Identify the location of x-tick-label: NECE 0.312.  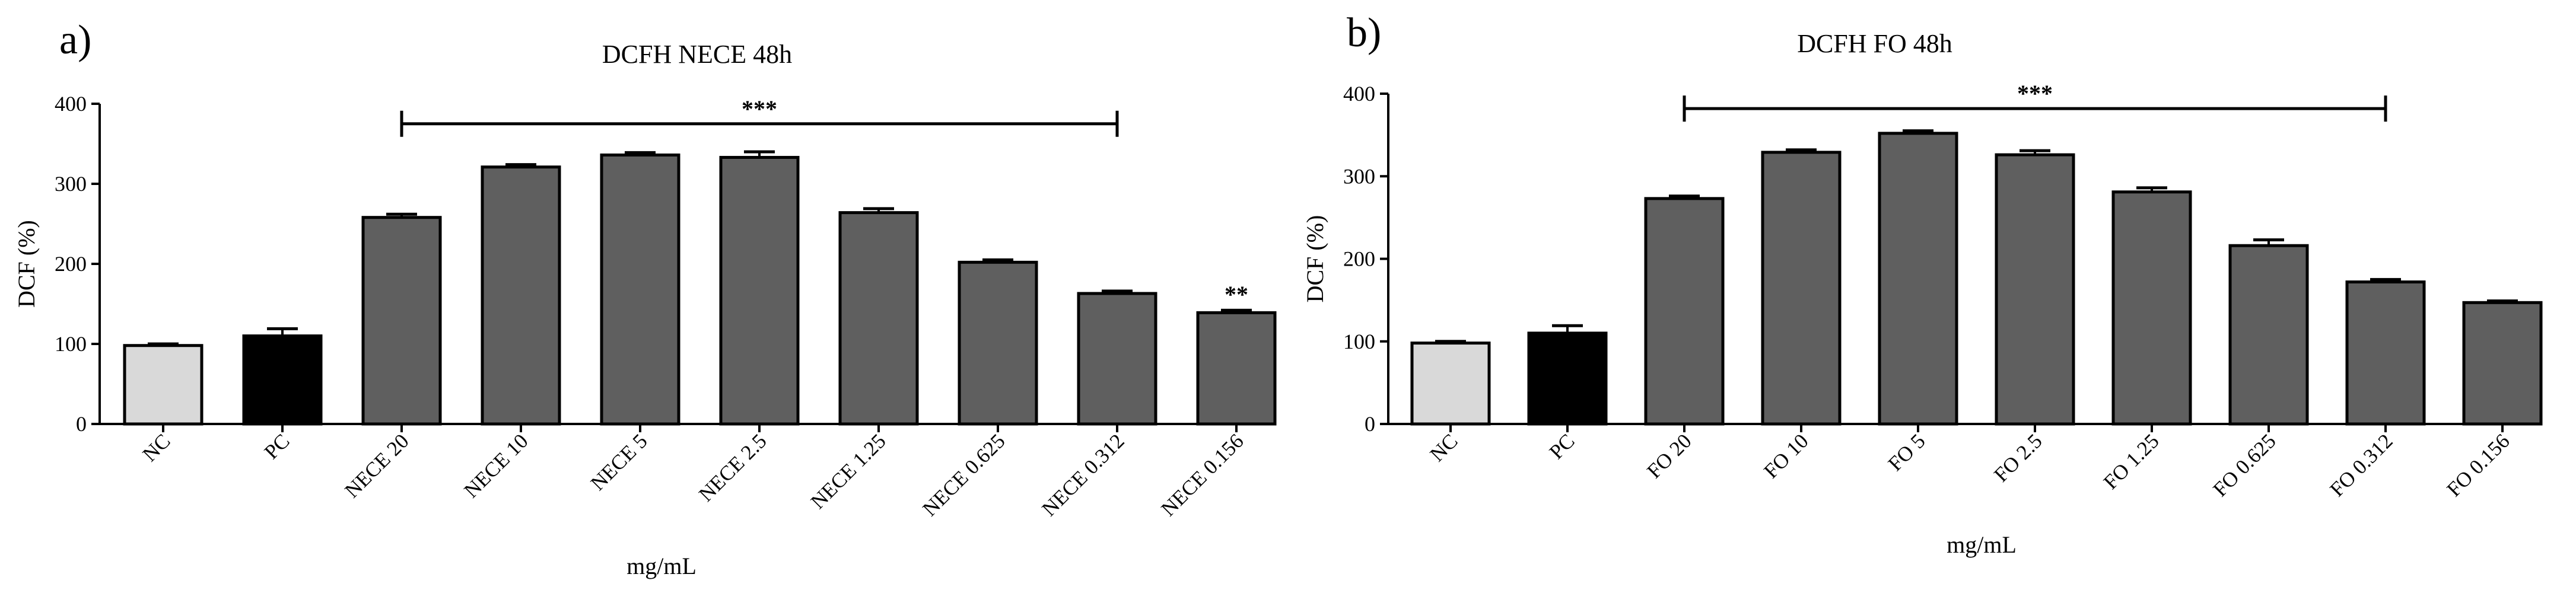
(1083, 475).